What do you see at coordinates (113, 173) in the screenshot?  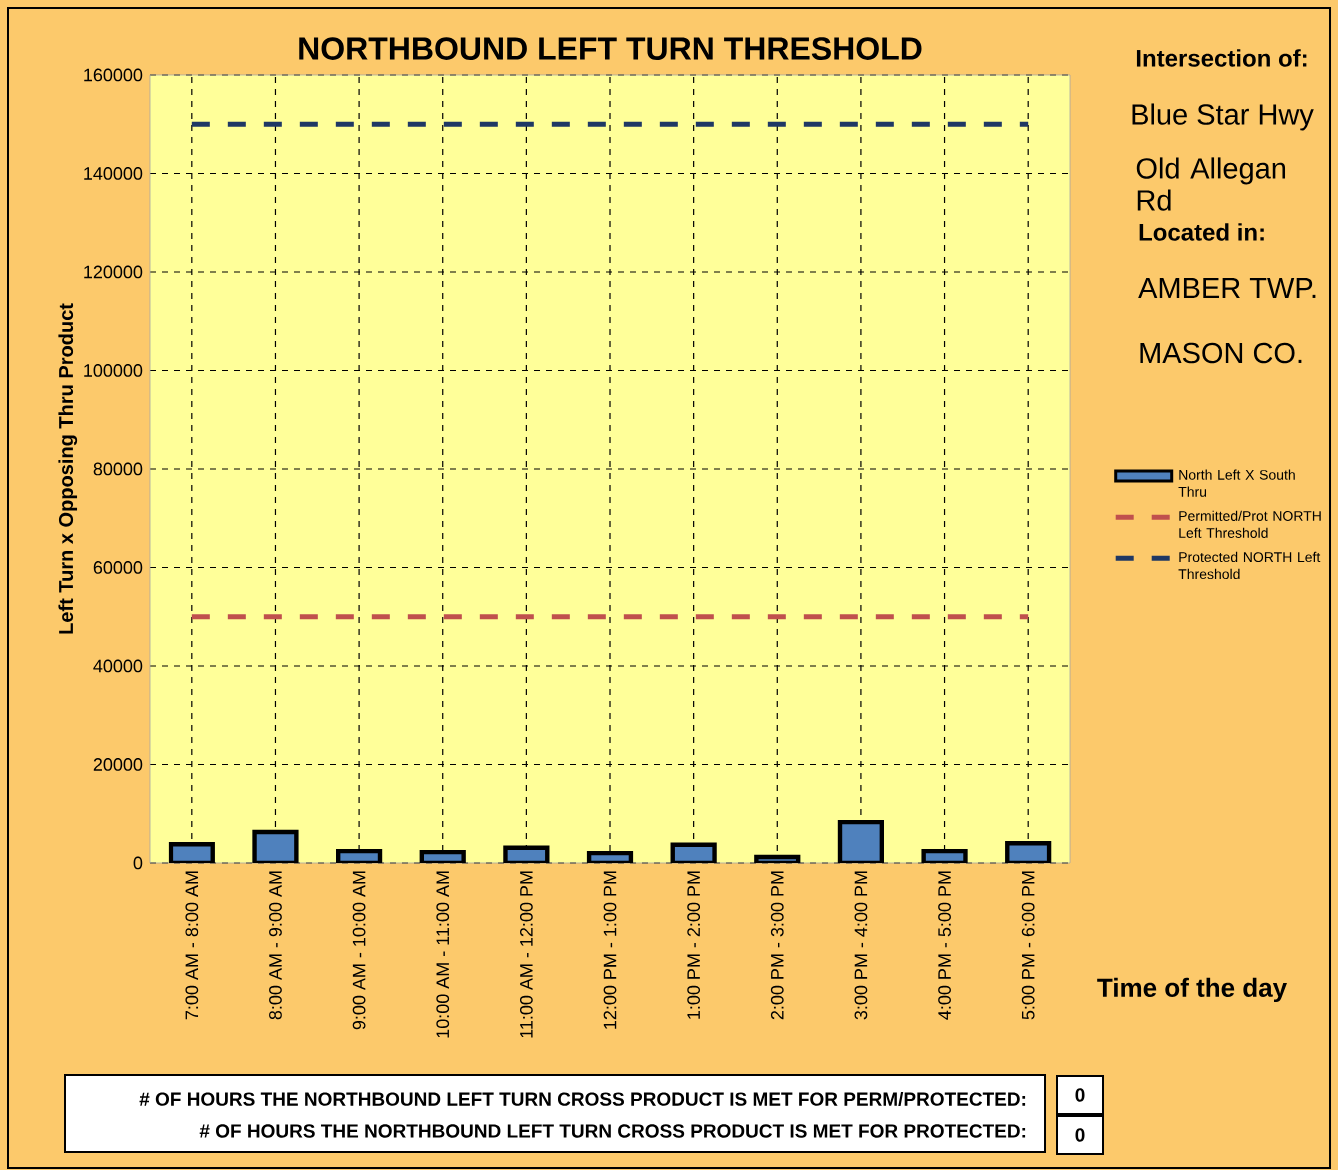 I see `y-tick-label: 140000` at bounding box center [113, 173].